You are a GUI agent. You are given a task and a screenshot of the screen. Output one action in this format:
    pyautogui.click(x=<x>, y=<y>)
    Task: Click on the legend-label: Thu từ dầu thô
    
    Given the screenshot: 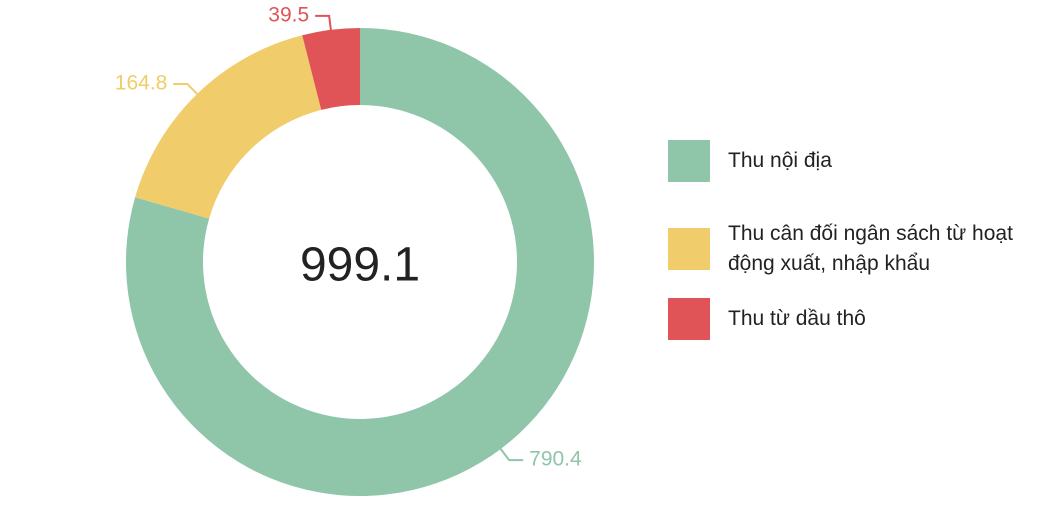 What is the action you would take?
    pyautogui.click(x=797, y=318)
    